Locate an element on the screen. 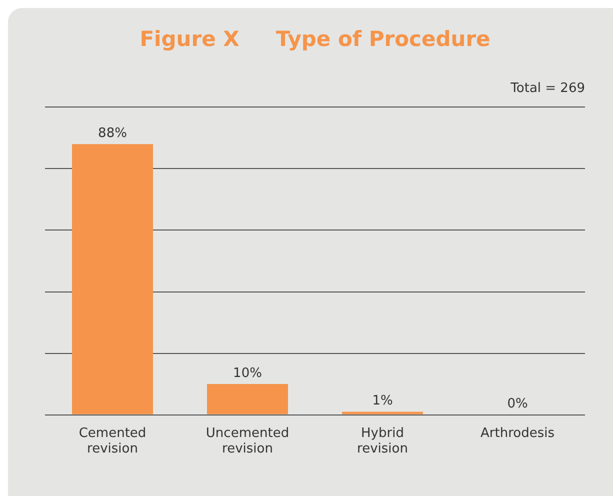 This screenshot has width=613, height=496. x-tick-label: Cemented revision is located at coordinates (112, 441).